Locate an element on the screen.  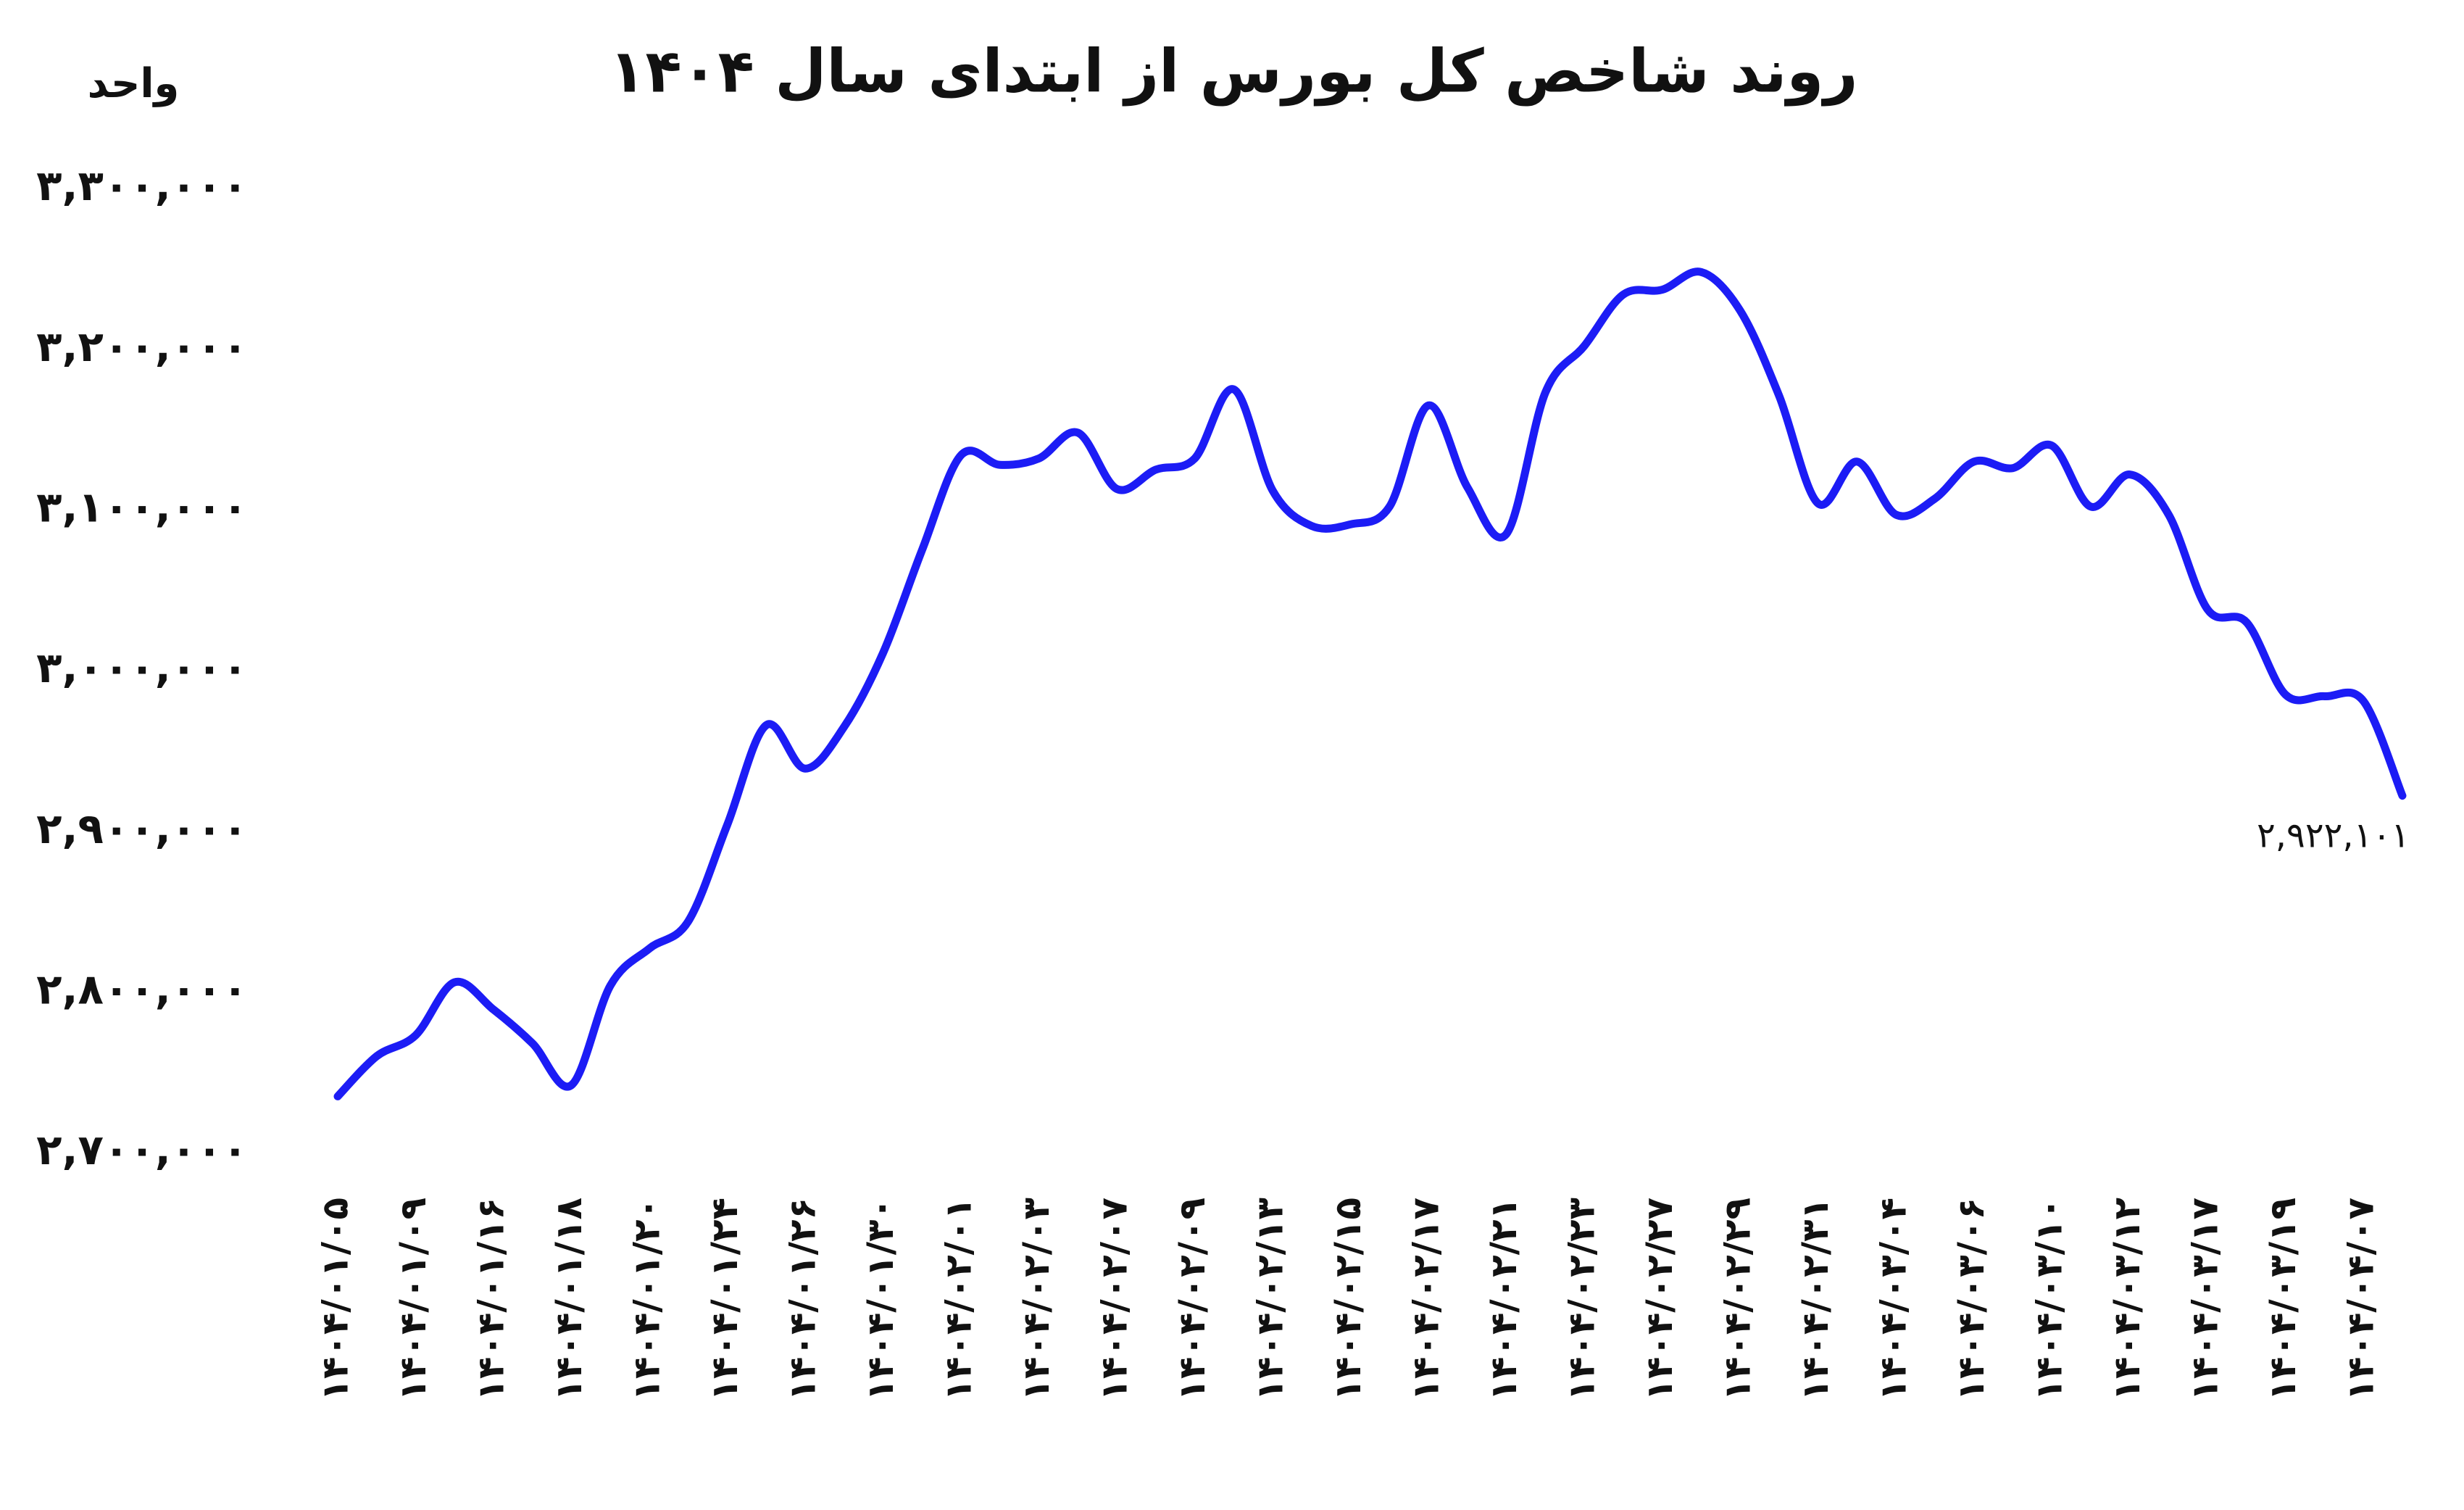
x-tick-label: ۱۴۰۴/۰۲/۳۱ is located at coordinates (1815, 1300).